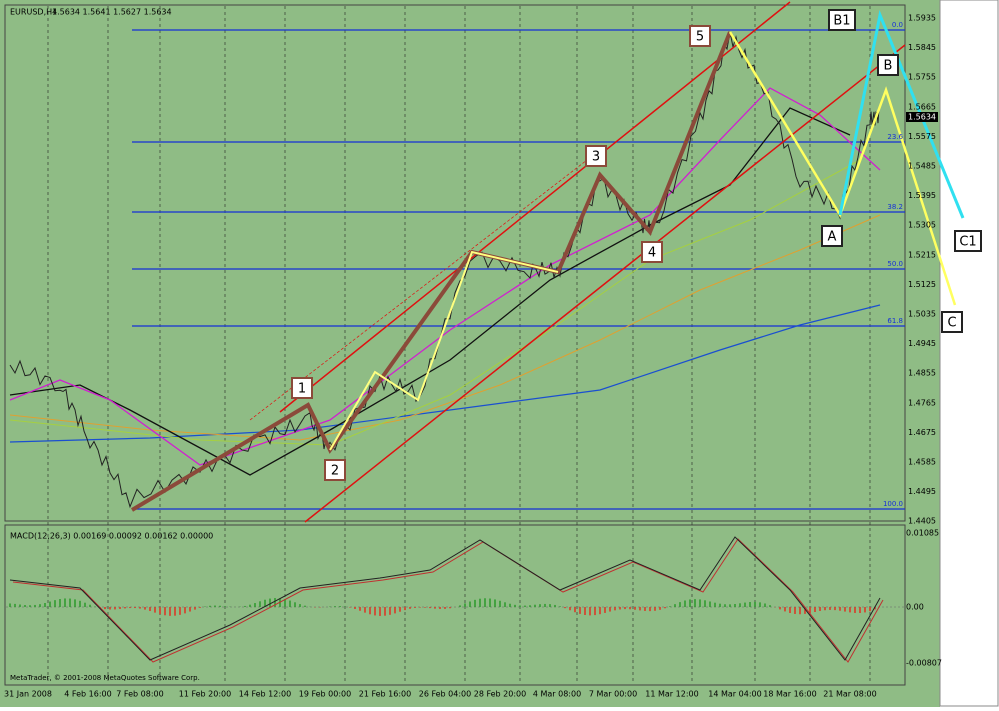 Image resolution: width=999 pixels, height=711 pixels. Describe the element at coordinates (922, 533) in the screenshot. I see `macd-axis-label: 0.01085` at that location.